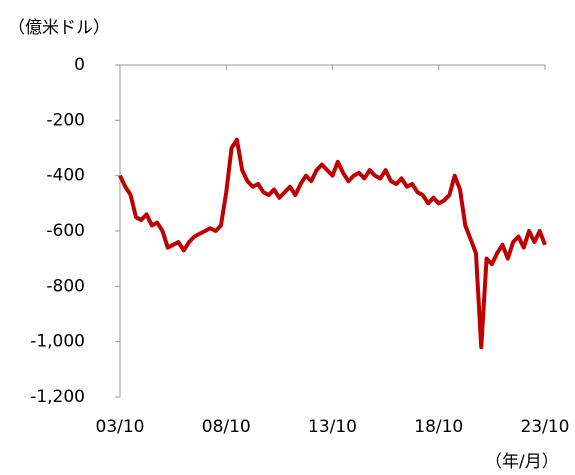 The height and width of the screenshot is (475, 575). What do you see at coordinates (65, 120) in the screenshot?
I see `y-tick-label: -200` at bounding box center [65, 120].